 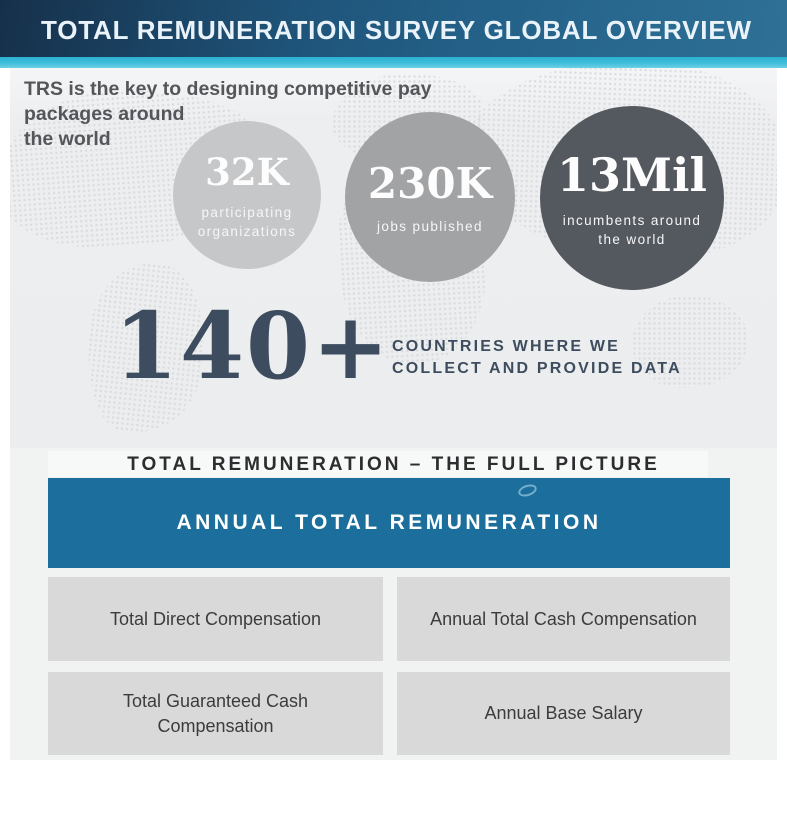 I want to click on box-annual-total-cash-compensation: Annual Total Cash Compensation, so click(x=563, y=619).